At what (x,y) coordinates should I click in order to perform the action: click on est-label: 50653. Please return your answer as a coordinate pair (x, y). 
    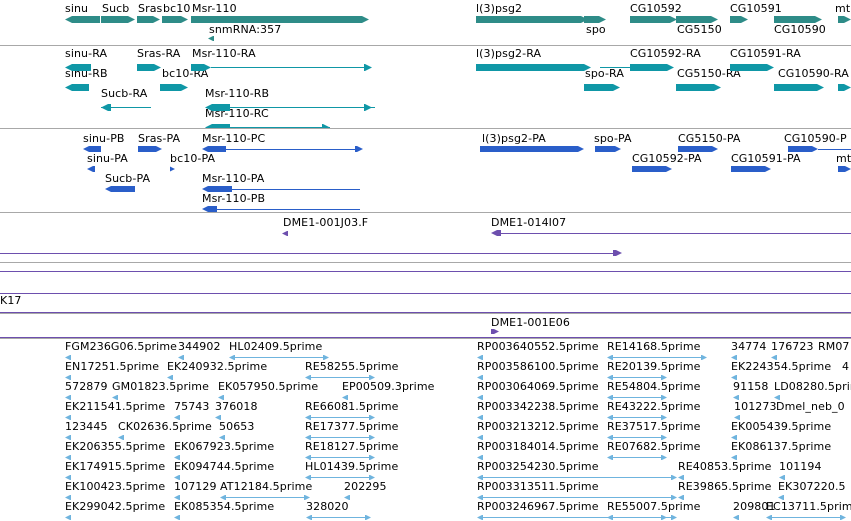
    Looking at the image, I should click on (237, 426).